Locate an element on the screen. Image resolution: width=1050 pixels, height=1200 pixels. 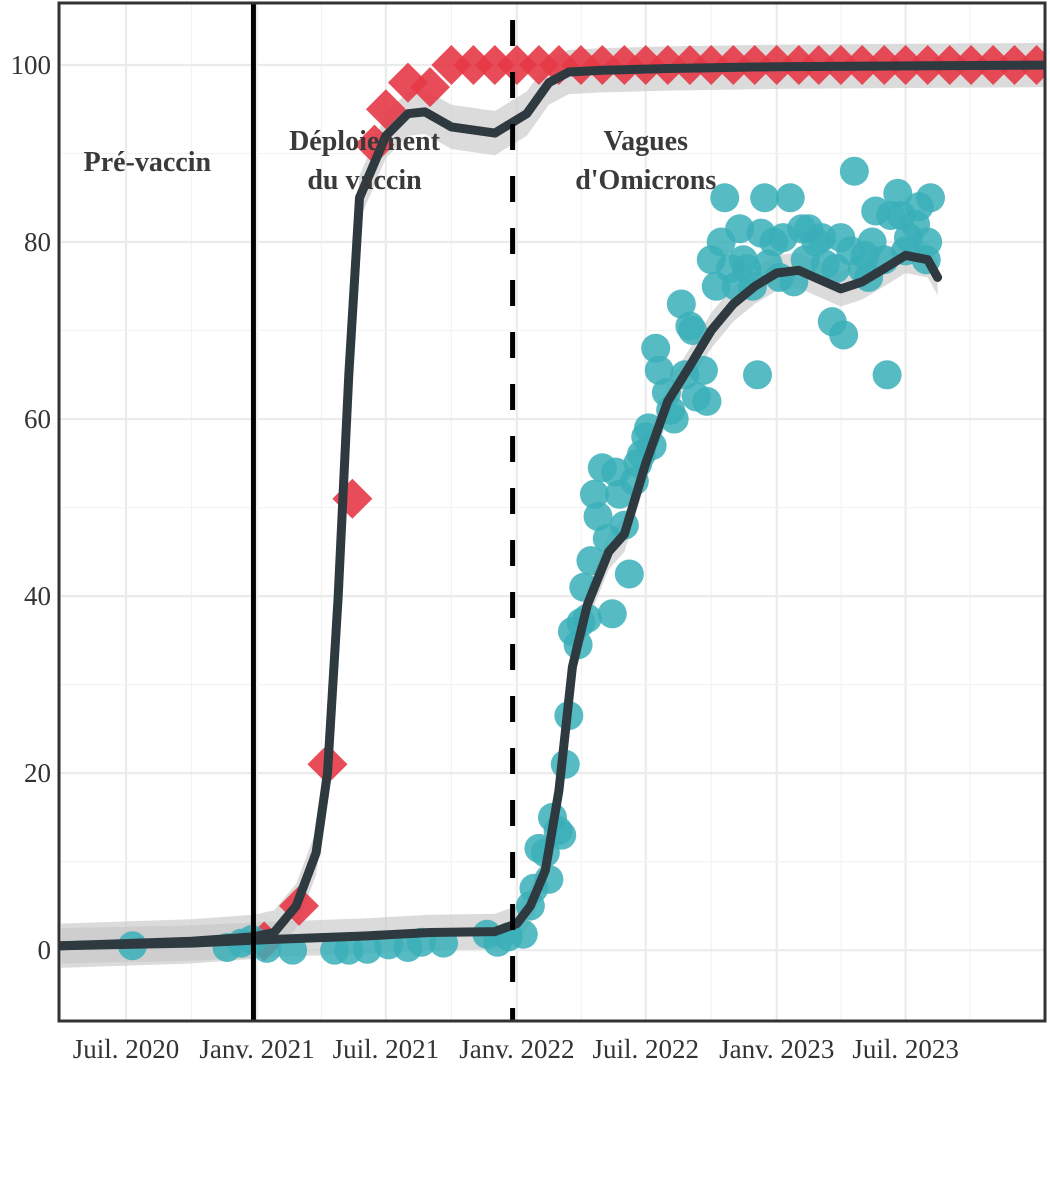
y-tick-label: 20 is located at coordinates (37, 773).